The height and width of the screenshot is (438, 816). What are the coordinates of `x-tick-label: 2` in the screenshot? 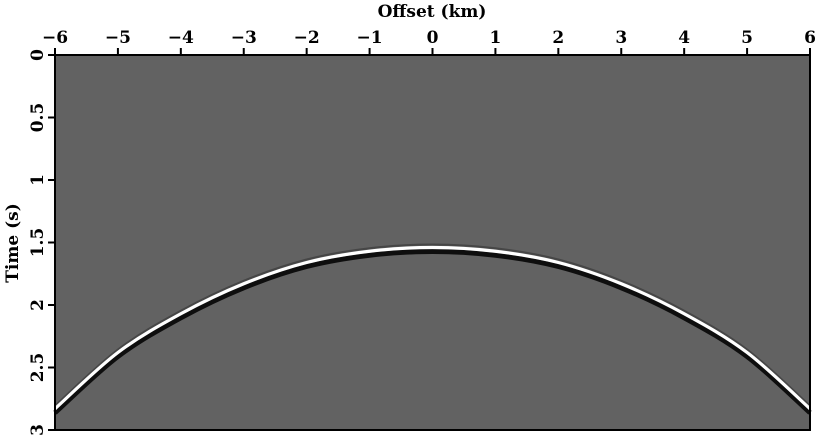 It's located at (558, 38).